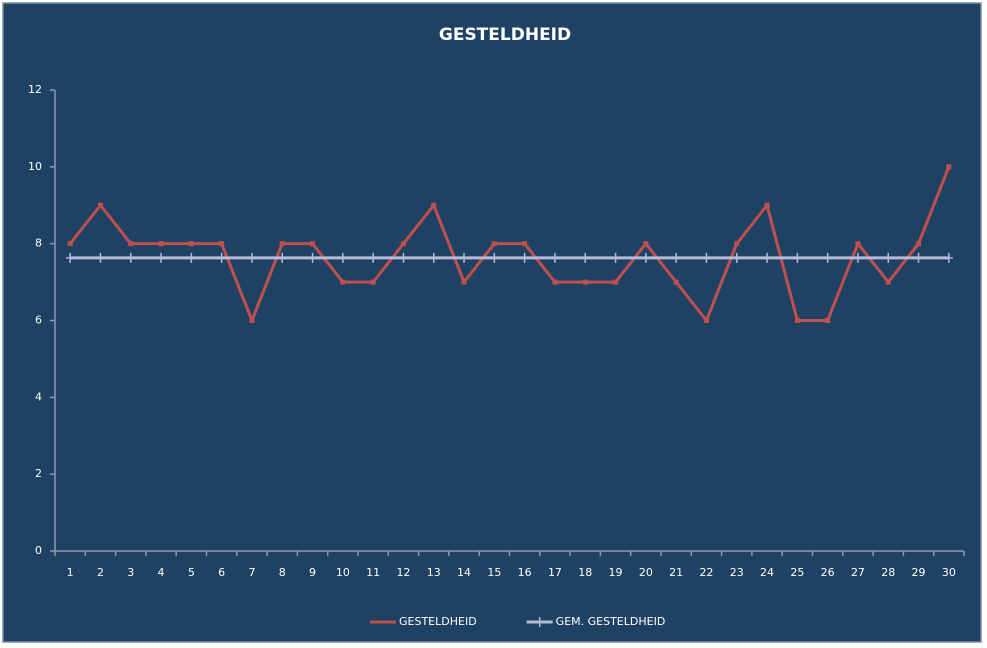 This screenshot has width=987, height=648. I want to click on y-tick-label: 12, so click(35, 89).